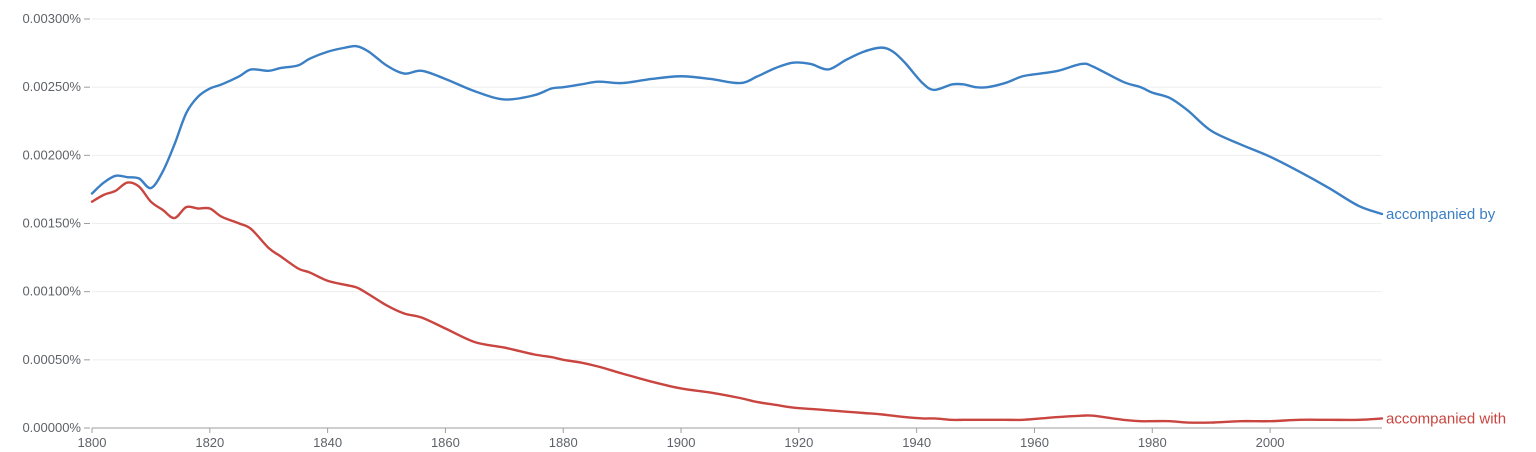 This screenshot has height=452, width=1536. What do you see at coordinates (1446, 317) in the screenshot?
I see `series-labels: accompanied by accompanied with` at bounding box center [1446, 317].